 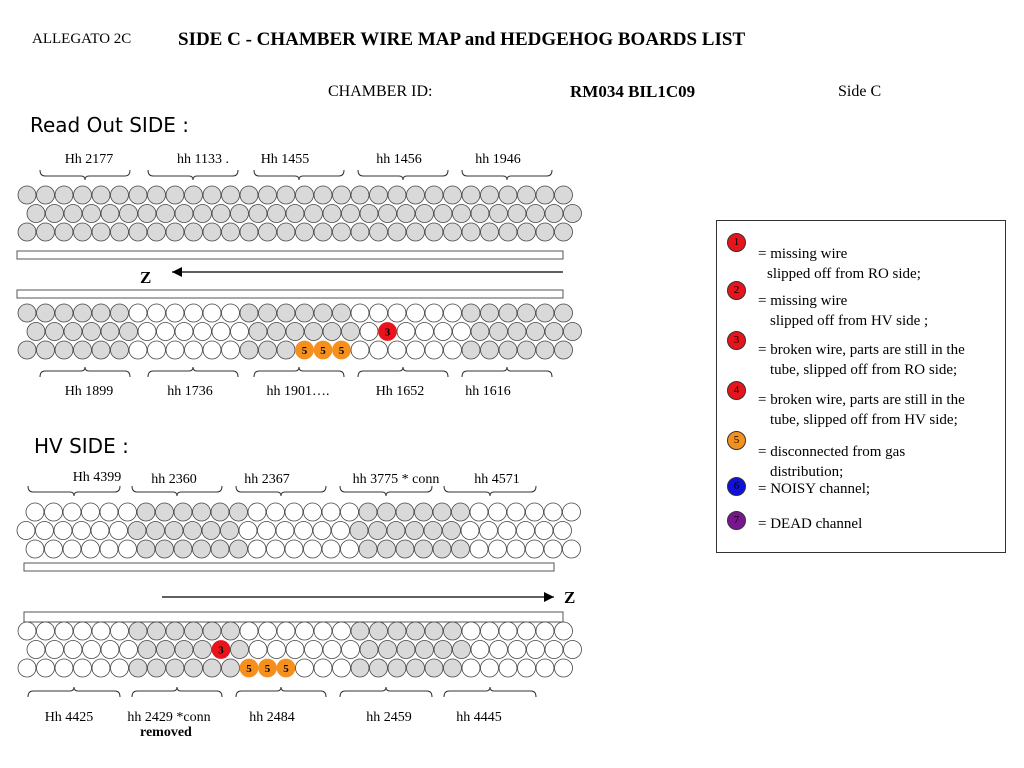 I want to click on legend-text-line2: slipped off from RO side;, so click(x=844, y=274).